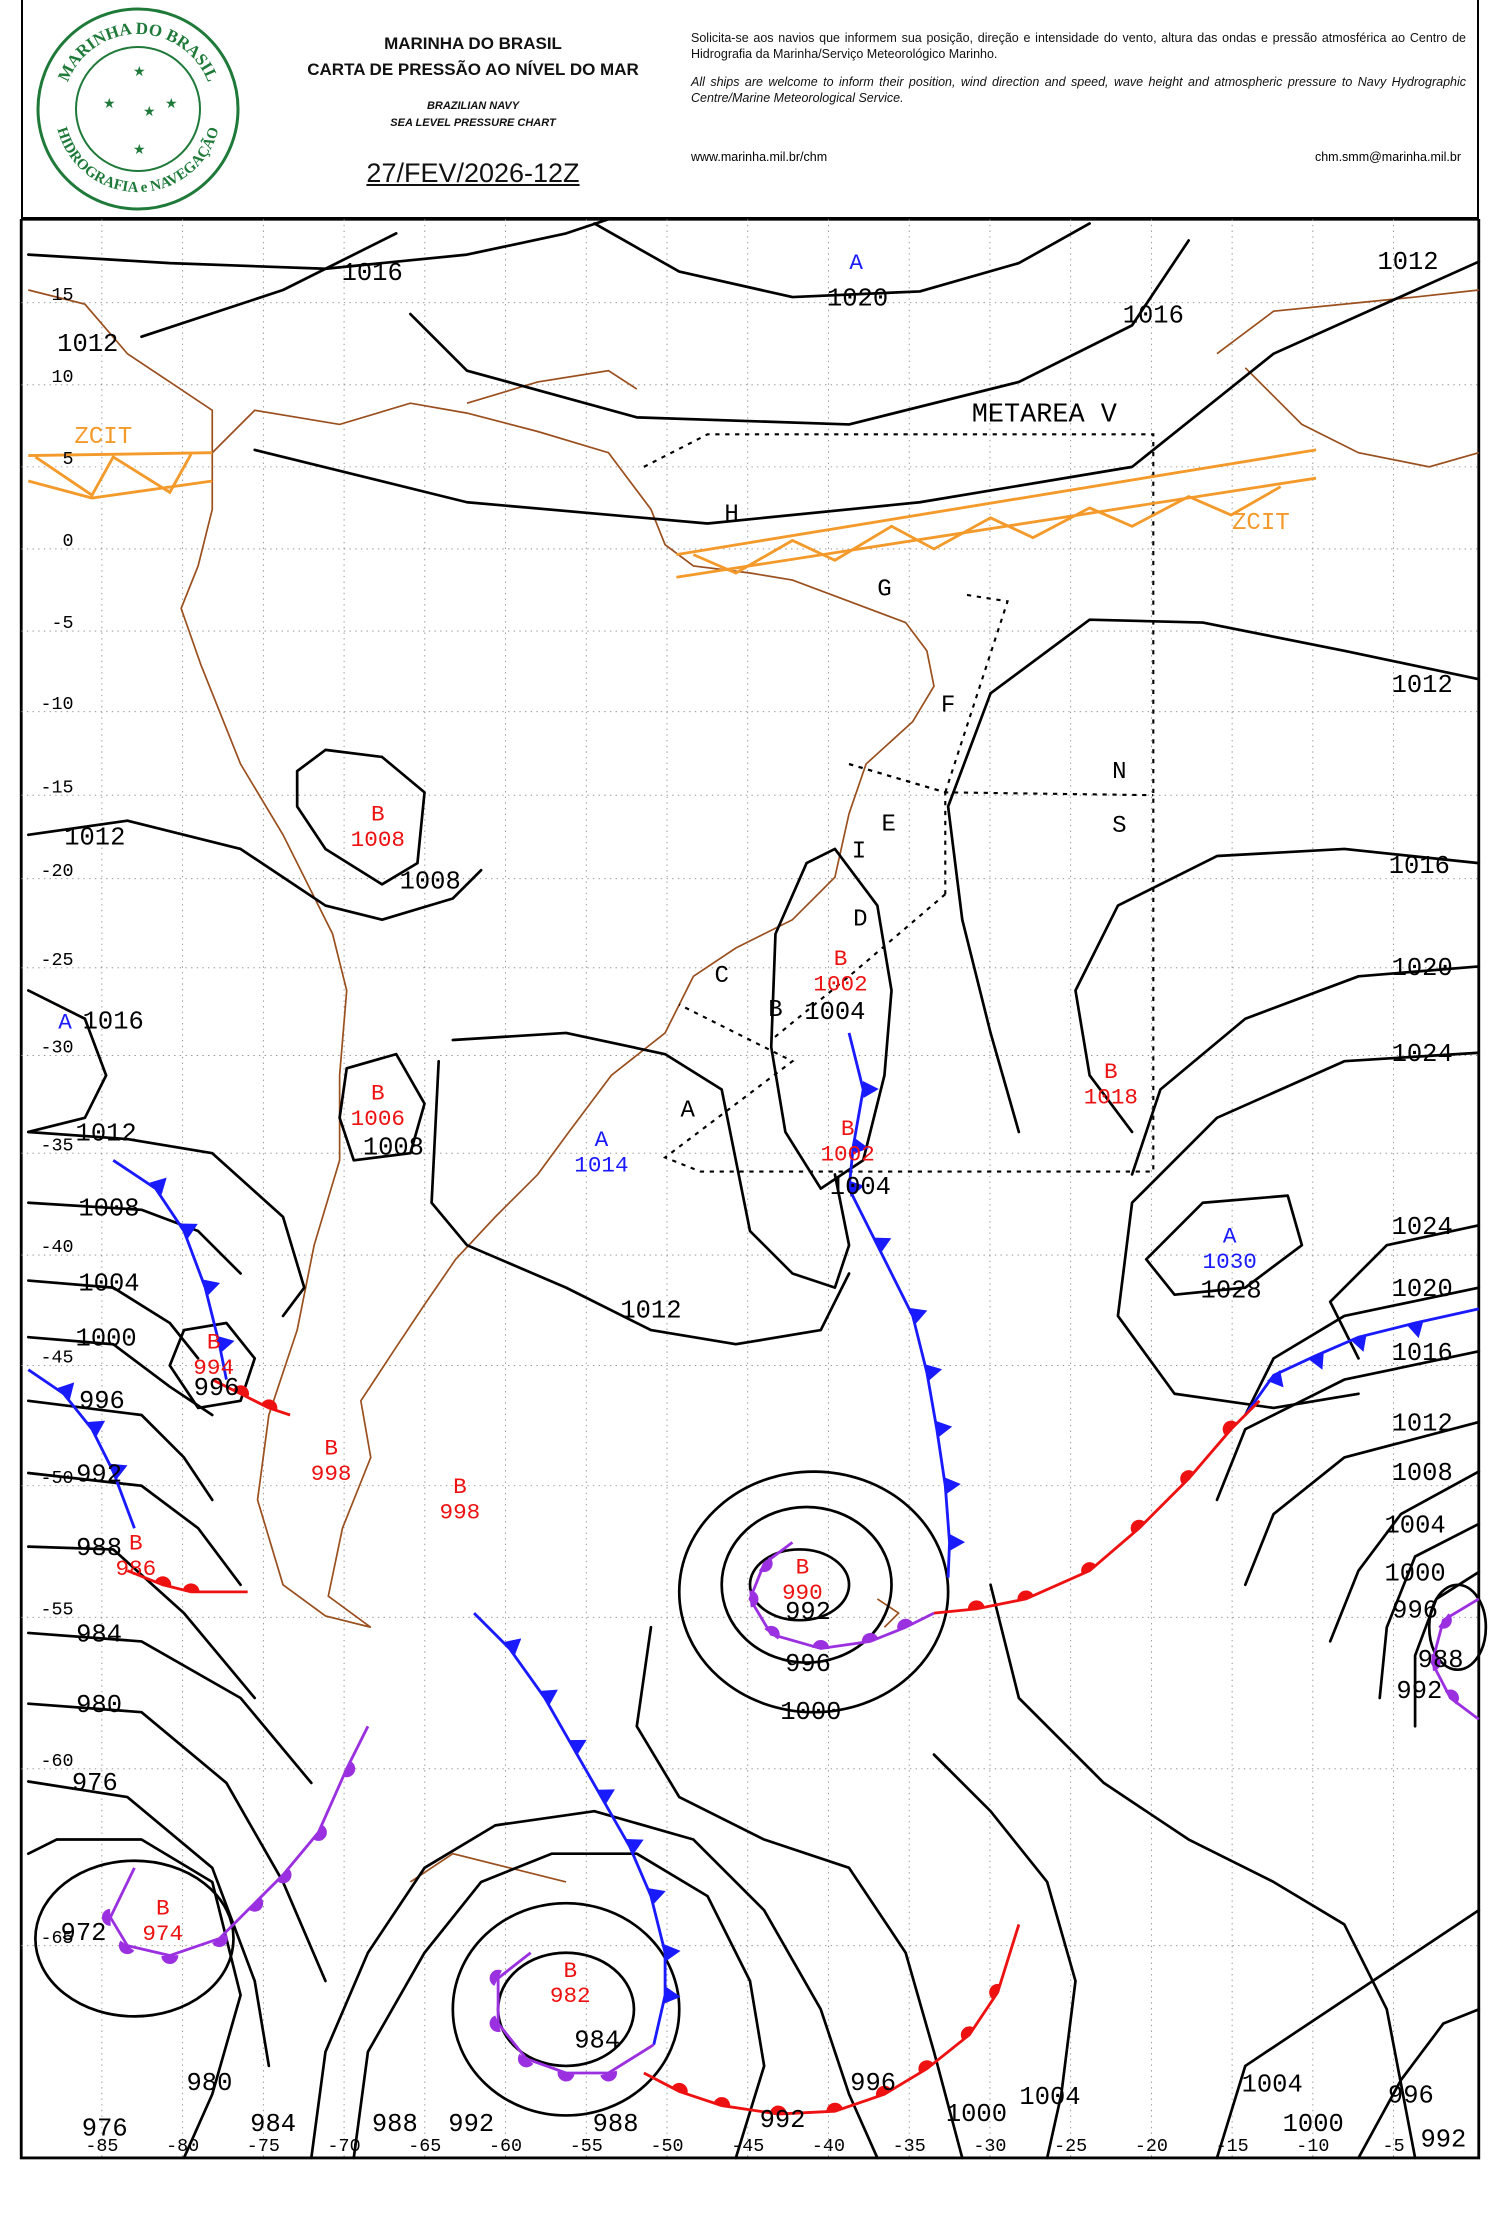 This screenshot has width=1500, height=2219. Describe the element at coordinates (860, 919) in the screenshot. I see `area-label: D` at that location.